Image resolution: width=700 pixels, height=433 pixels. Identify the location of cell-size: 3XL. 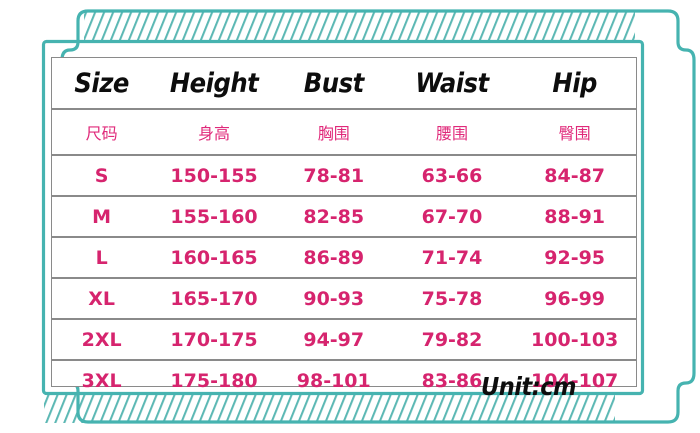
(101, 380).